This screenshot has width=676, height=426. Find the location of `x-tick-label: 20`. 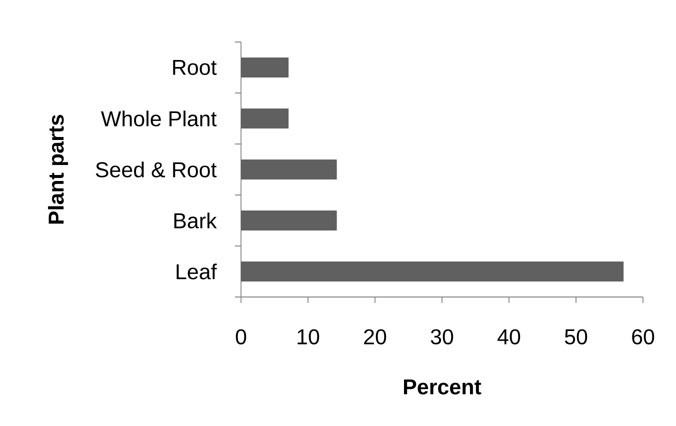

x-tick-label: 20 is located at coordinates (375, 336).